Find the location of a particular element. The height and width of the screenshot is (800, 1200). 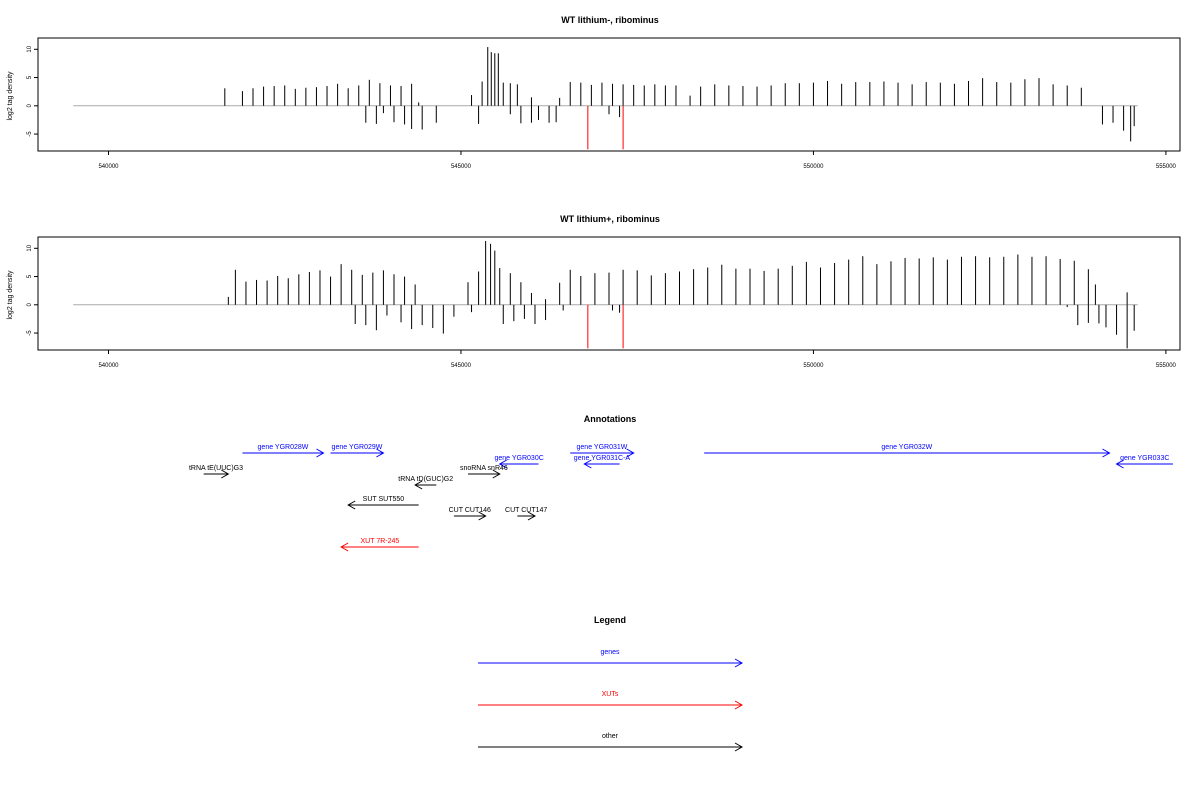

panel-title: WT lithium+, ribominus is located at coordinates (610, 219).